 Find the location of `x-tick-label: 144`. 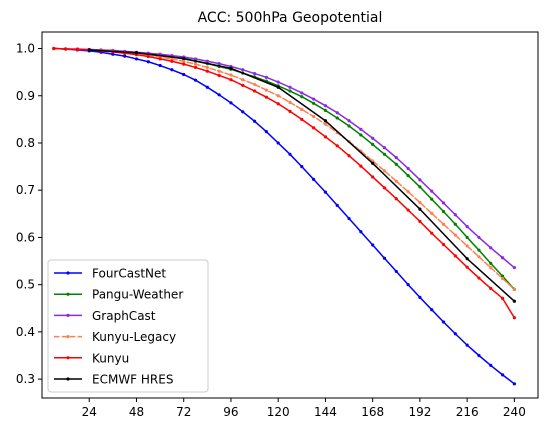

x-tick-label: 144 is located at coordinates (325, 412).